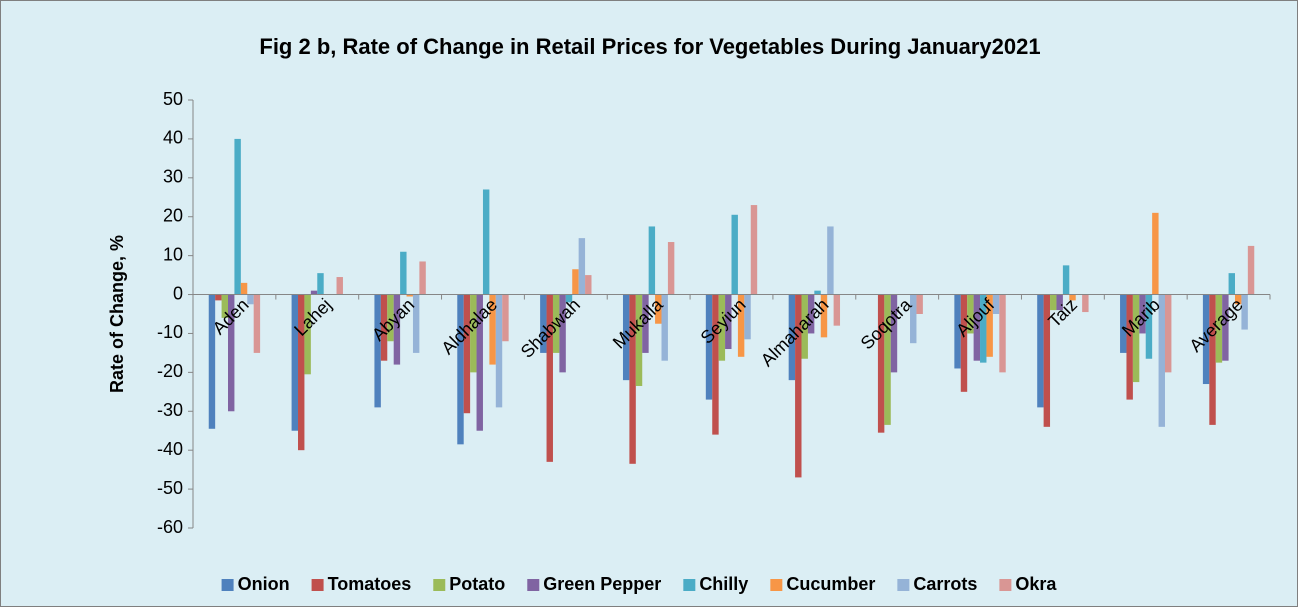  What do you see at coordinates (477, 584) in the screenshot?
I see `legend-label: Potato` at bounding box center [477, 584].